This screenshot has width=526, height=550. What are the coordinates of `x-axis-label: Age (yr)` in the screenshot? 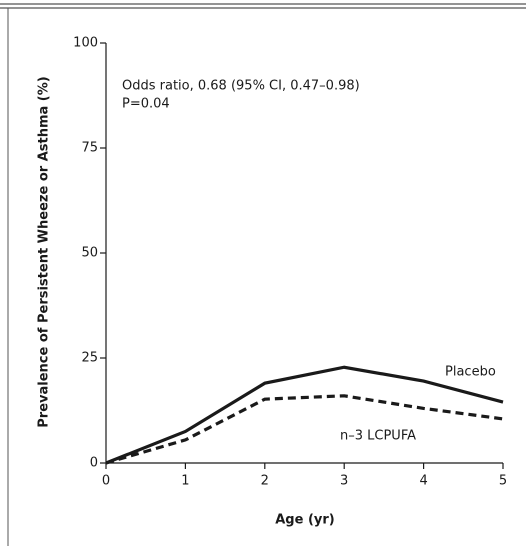 It's located at (304, 520).